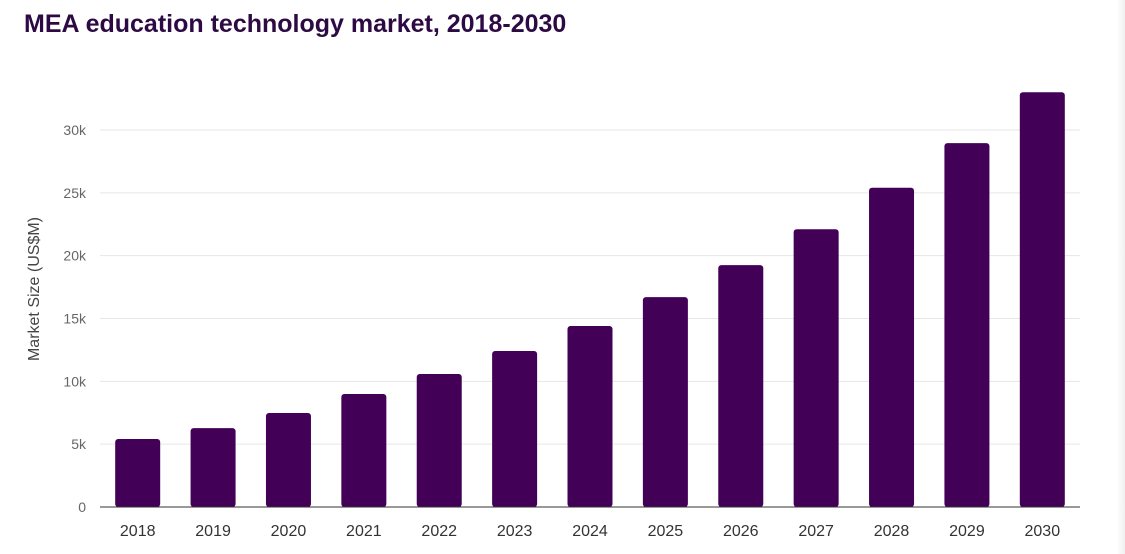  What do you see at coordinates (892, 531) in the screenshot?
I see `x-tick-label: 2028` at bounding box center [892, 531].